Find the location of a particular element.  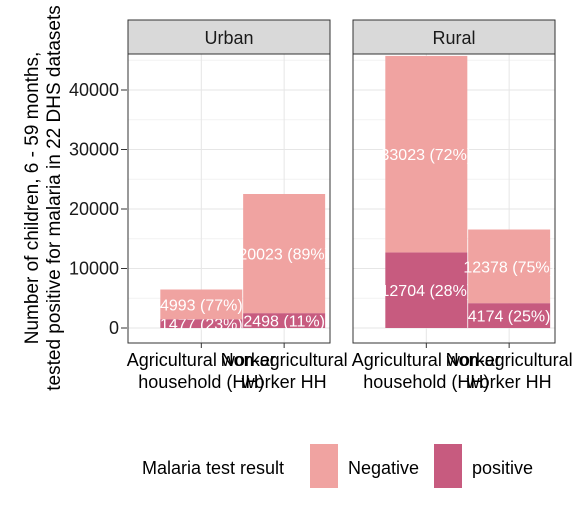

y-tick-label: 40000 is located at coordinates (94, 90).